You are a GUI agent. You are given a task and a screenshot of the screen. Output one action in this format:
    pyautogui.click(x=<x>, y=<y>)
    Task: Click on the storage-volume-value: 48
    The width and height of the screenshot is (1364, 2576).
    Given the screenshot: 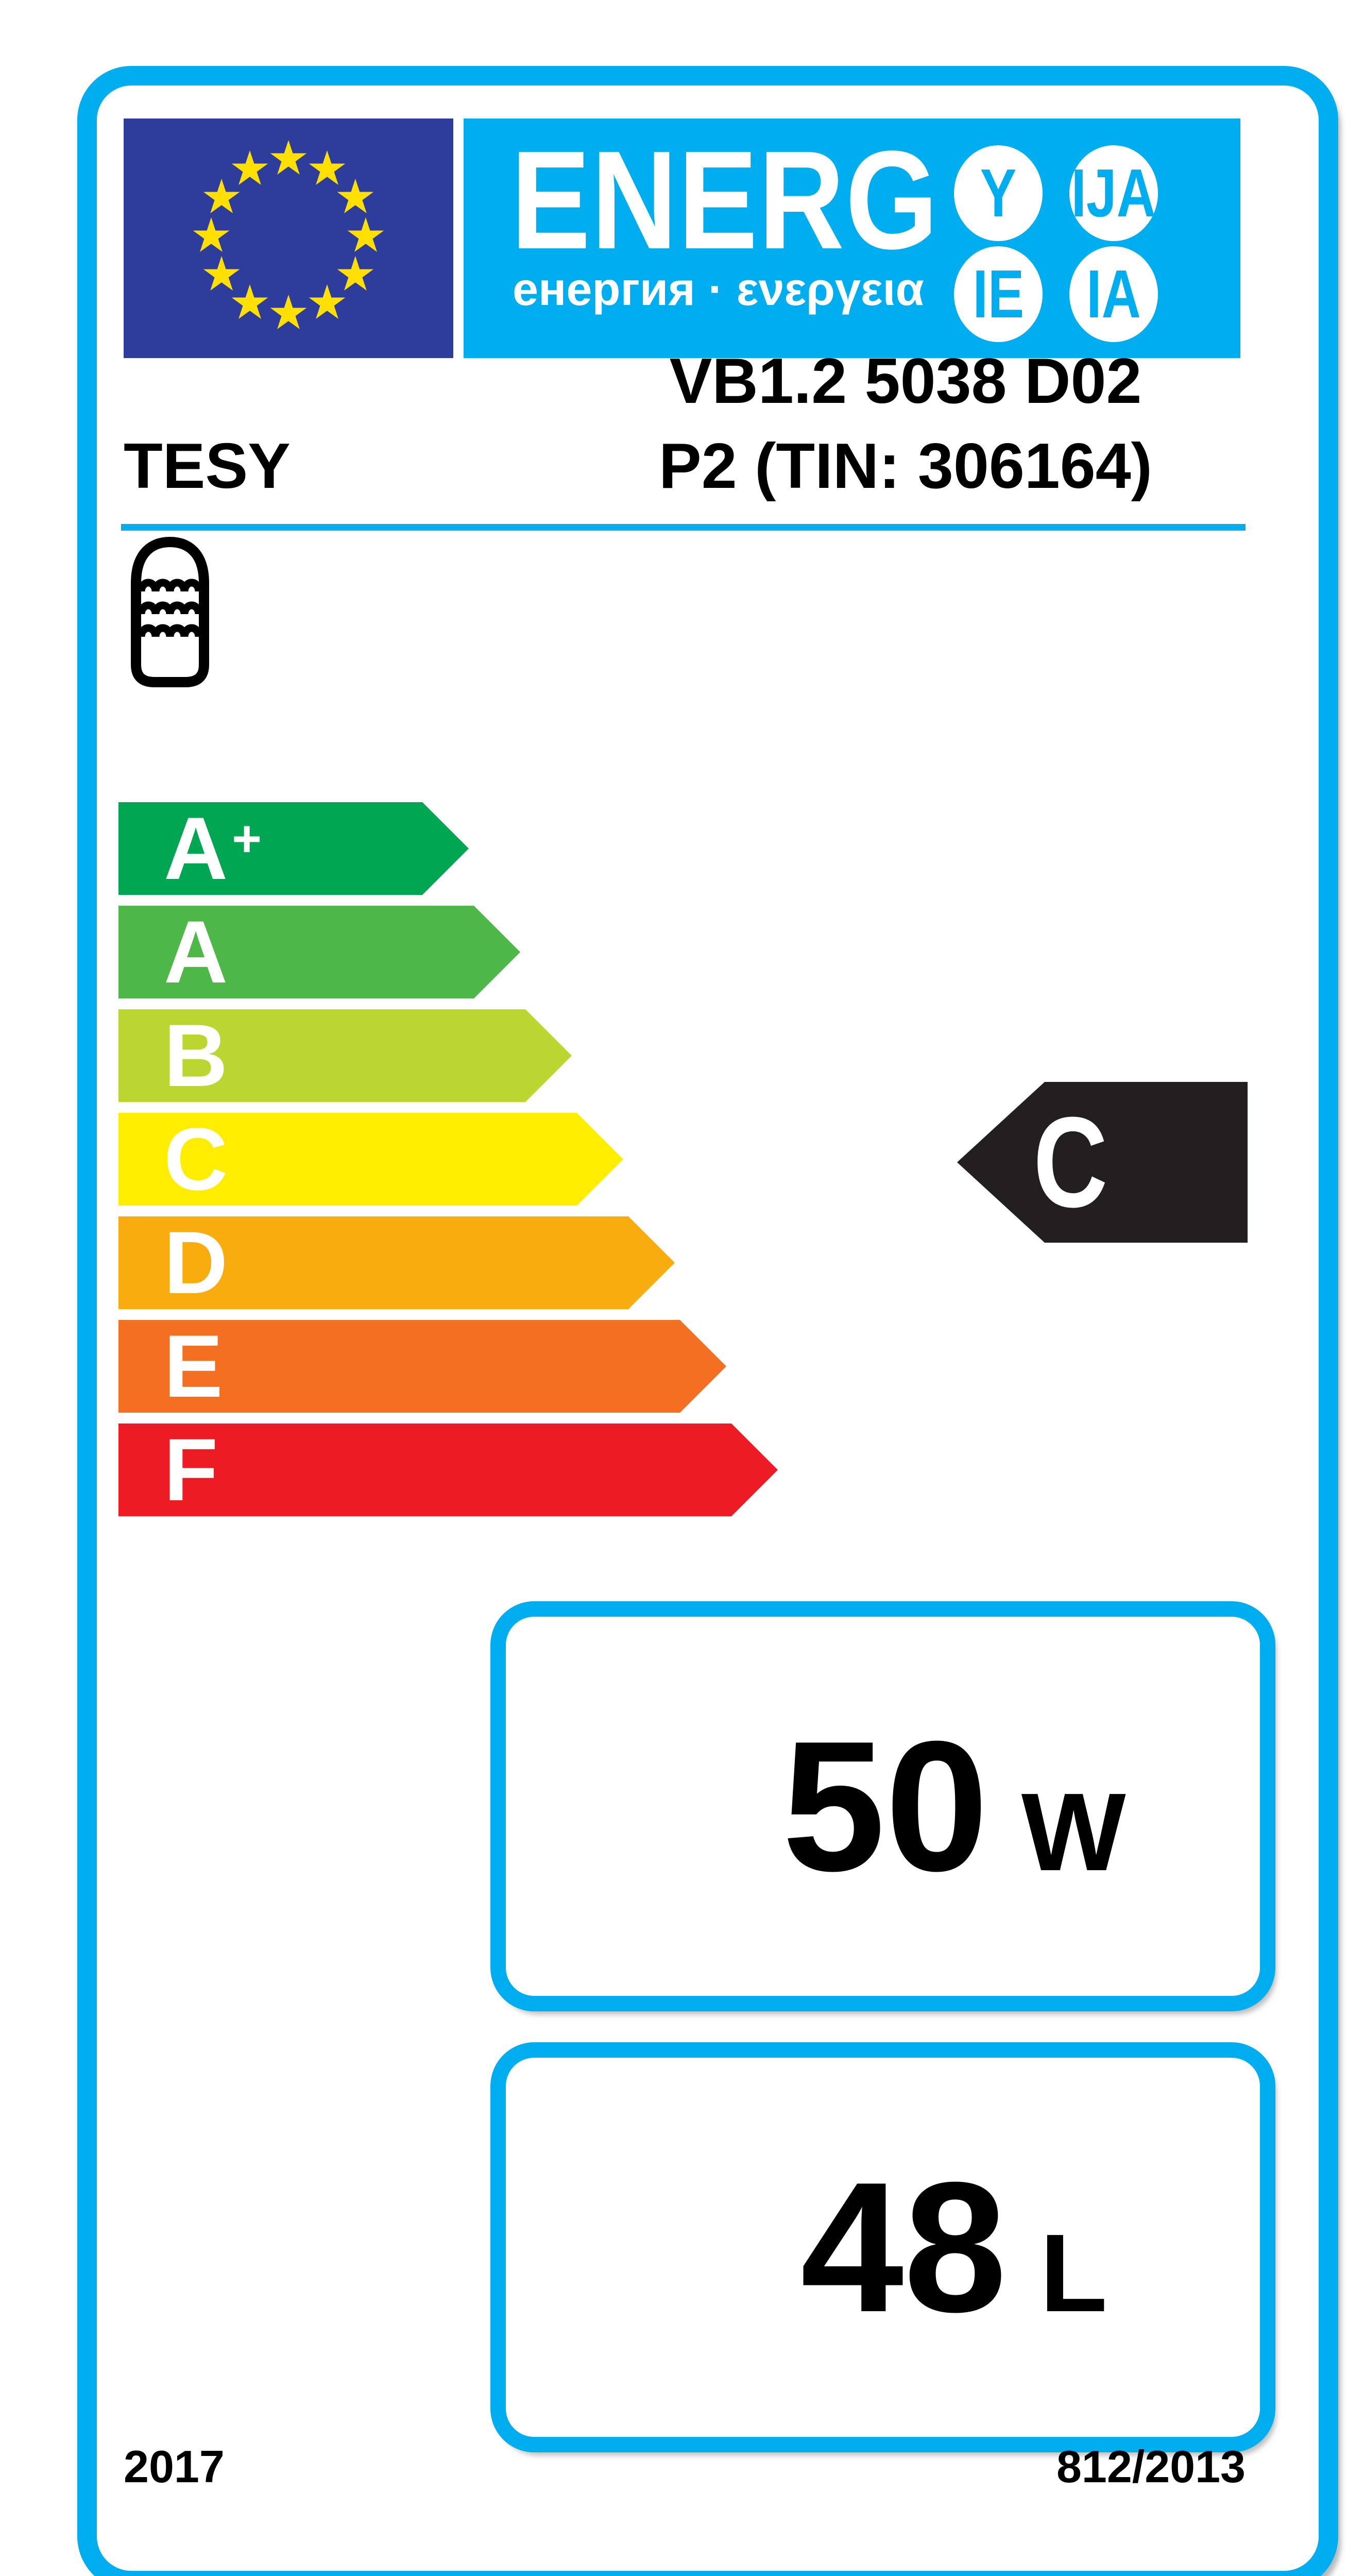 What is the action you would take?
    pyautogui.click(x=903, y=2247)
    